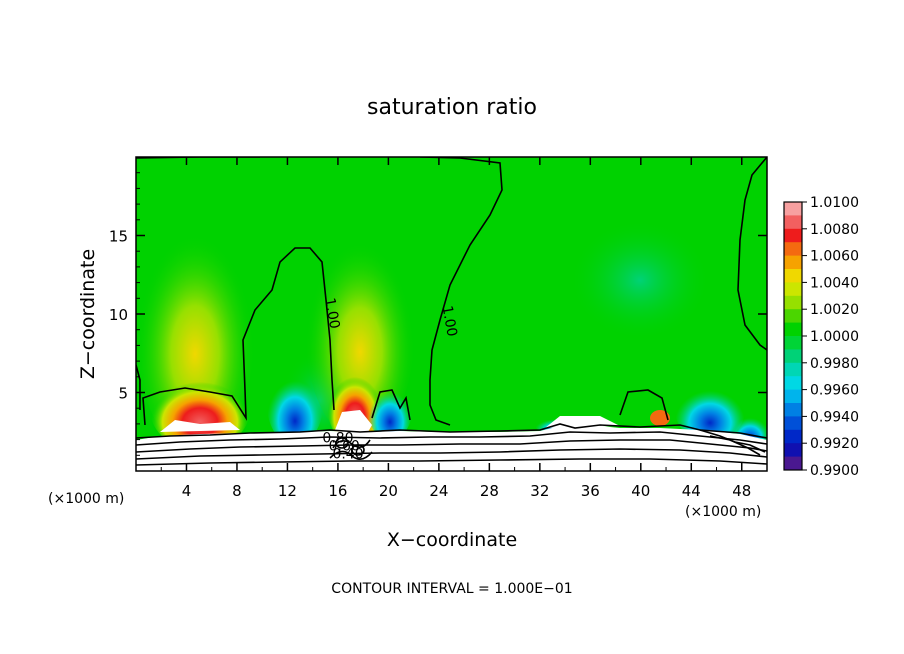  I want to click on contour-label: 0.60, so click(344, 447).